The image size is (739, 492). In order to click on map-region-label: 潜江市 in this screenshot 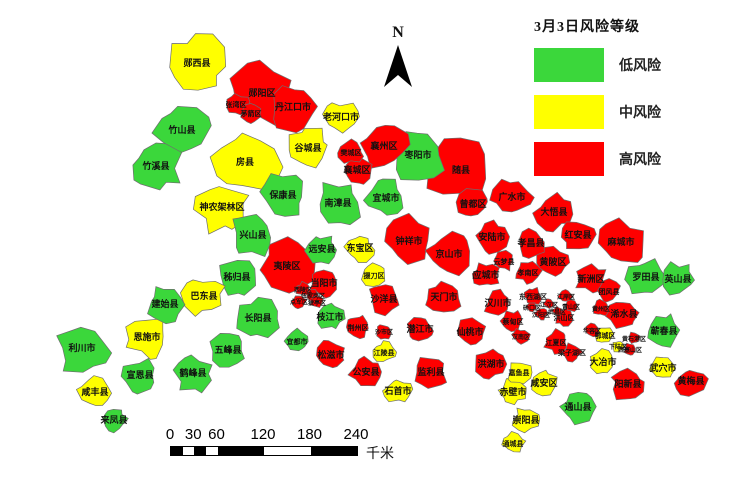, I will do `click(419, 328)`.